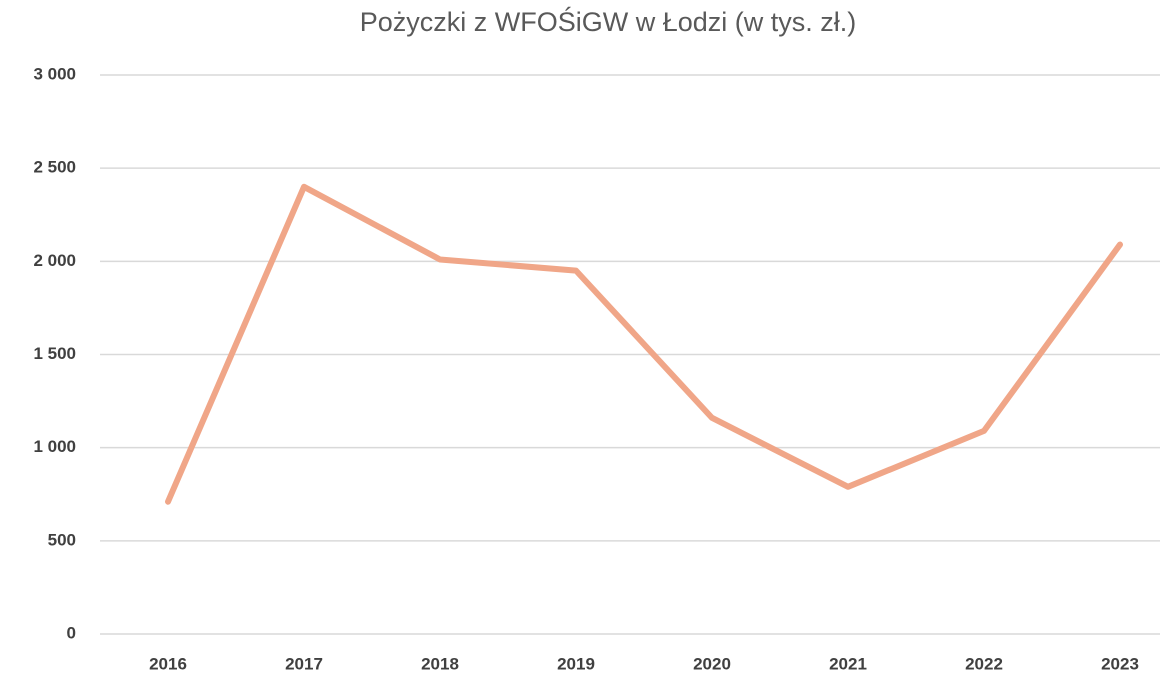  What do you see at coordinates (54, 73) in the screenshot?
I see `y-tick-label: 3 000` at bounding box center [54, 73].